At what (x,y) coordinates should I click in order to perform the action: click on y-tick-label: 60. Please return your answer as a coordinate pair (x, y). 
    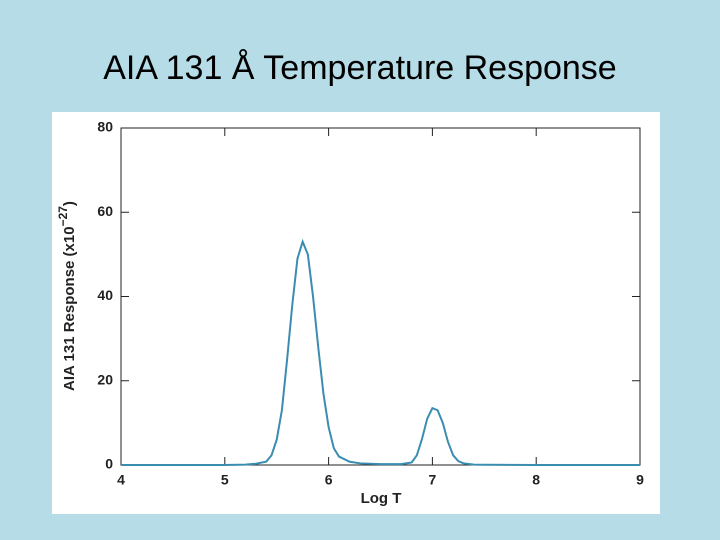
    Looking at the image, I should click on (105, 211).